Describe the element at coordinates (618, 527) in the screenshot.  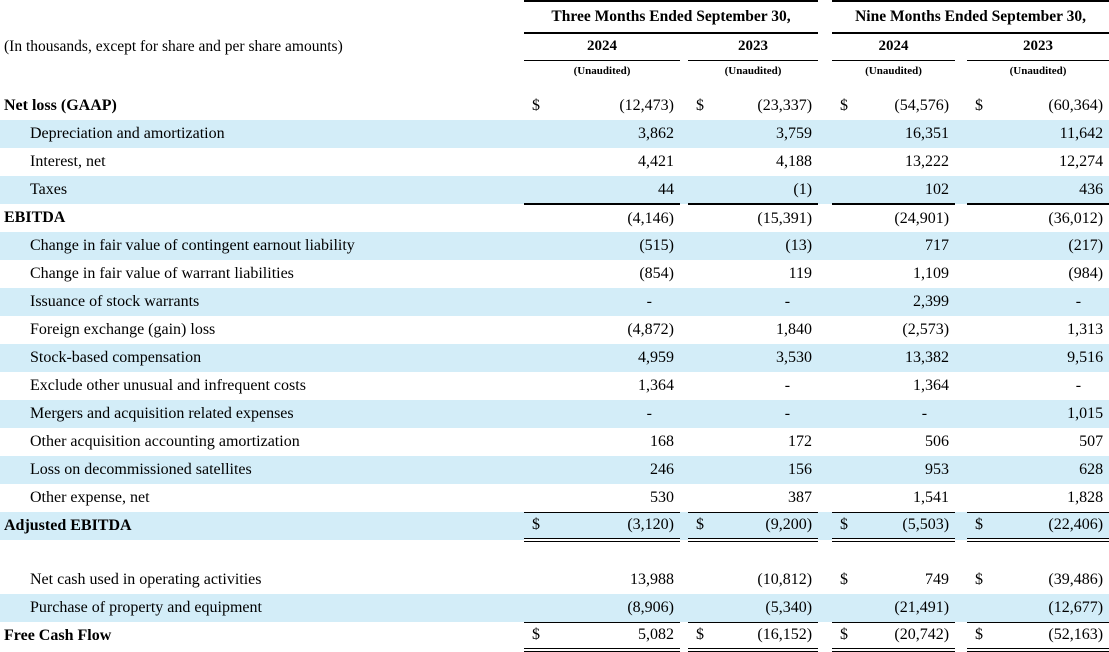
I see `value-cell: (3,120)` at that location.